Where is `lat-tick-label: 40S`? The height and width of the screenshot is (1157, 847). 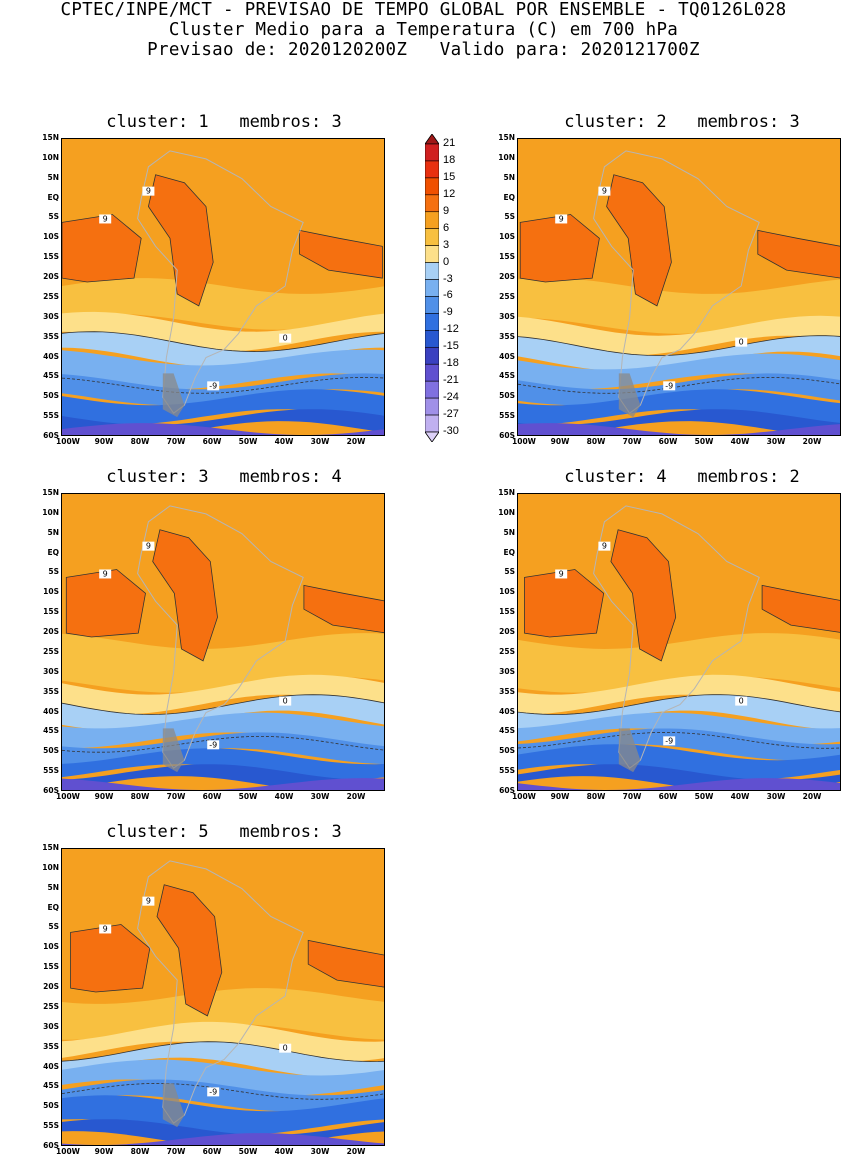 lat-tick-label: 40S is located at coordinates (507, 711).